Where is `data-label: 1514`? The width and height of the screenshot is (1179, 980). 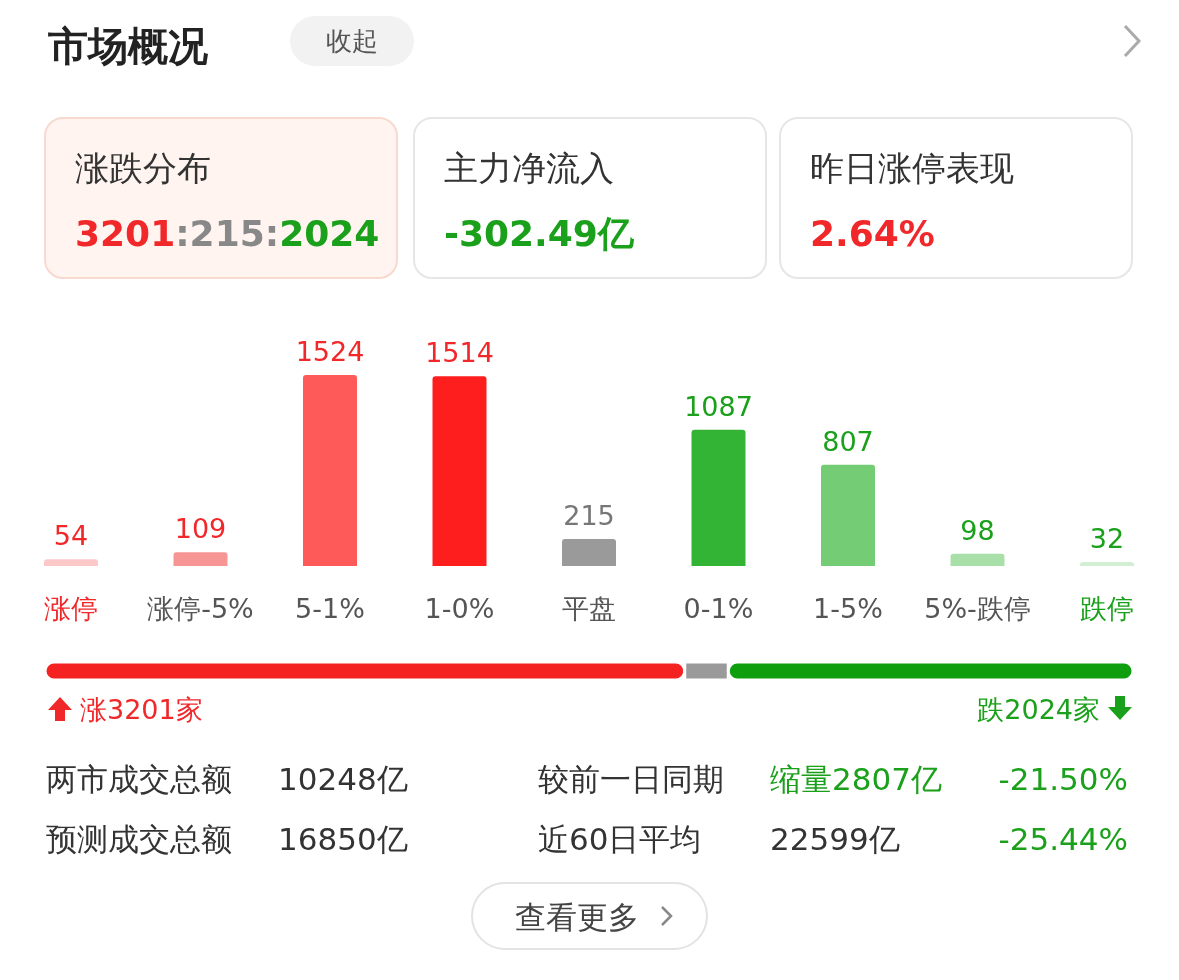
data-label: 1514 is located at coordinates (459, 353).